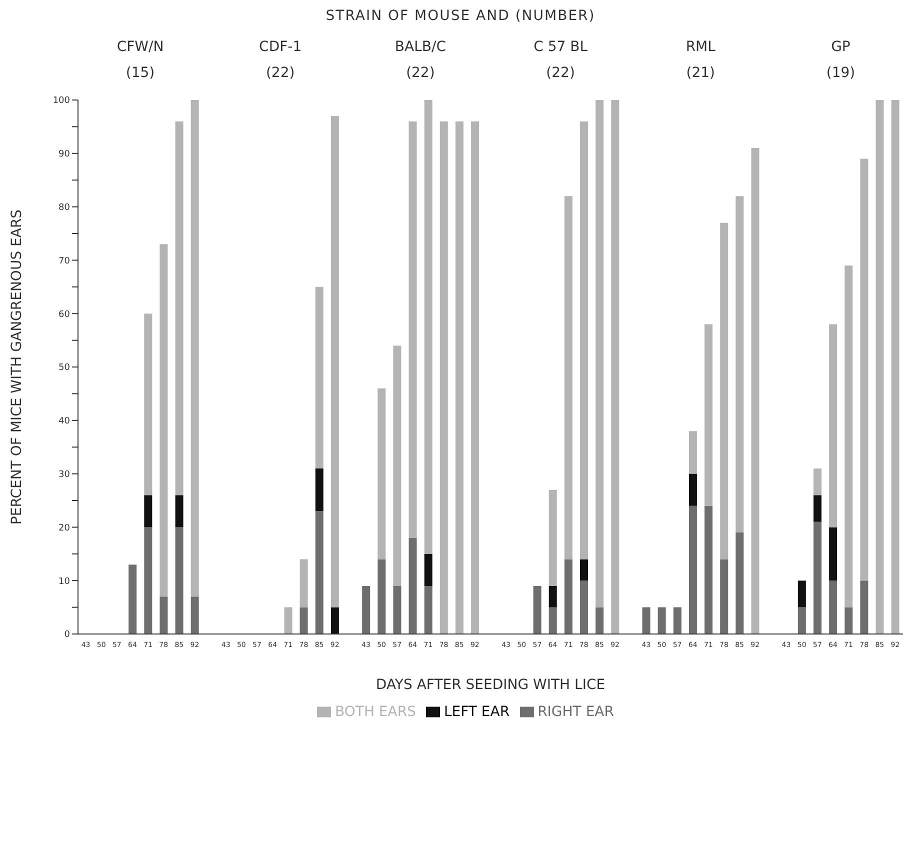 This screenshot has height=863, width=921. Describe the element at coordinates (560, 47) in the screenshot. I see `text: C 57 BL` at that location.